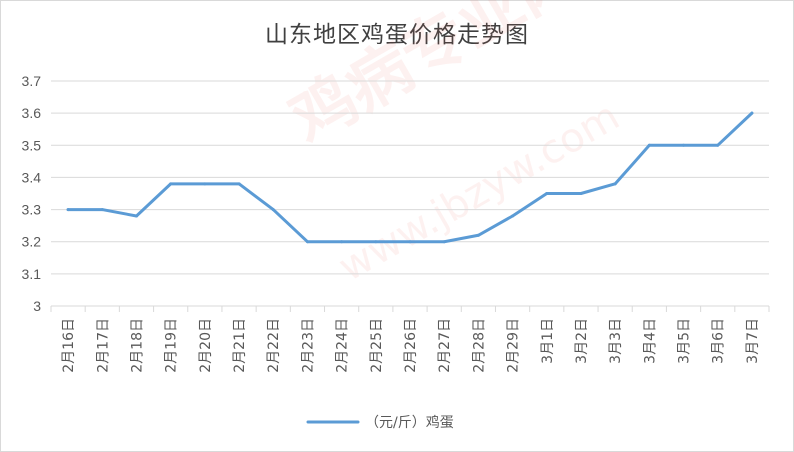  Describe the element at coordinates (32, 177) in the screenshot. I see `y-tick-label: 3.4` at that location.